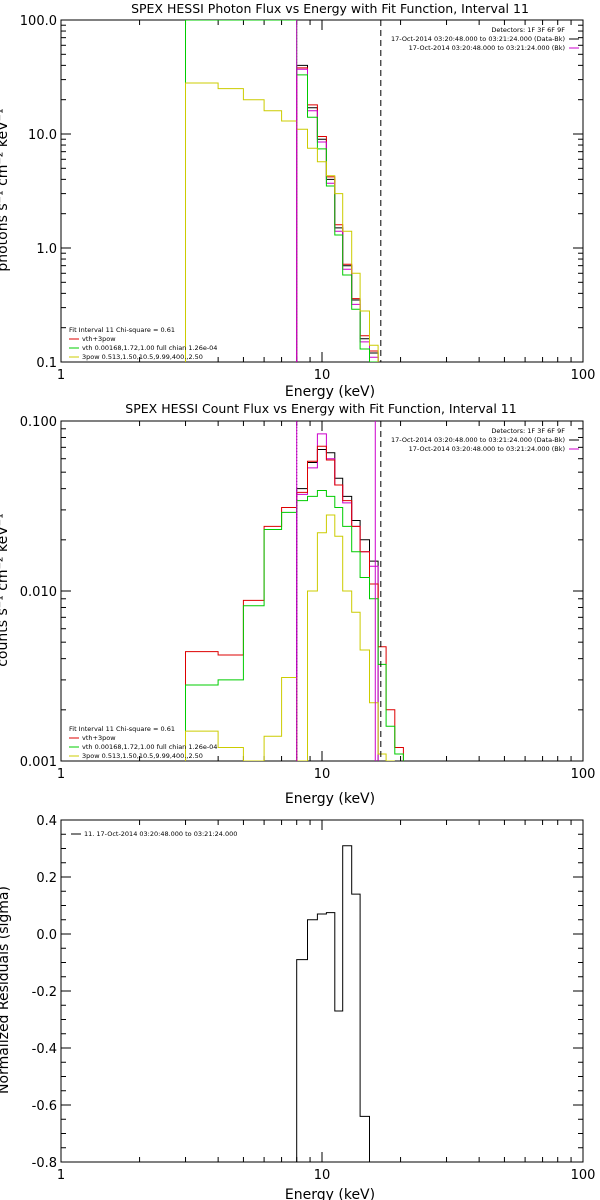 Image resolution: width=600 pixels, height=1200 pixels. Describe the element at coordinates (46, 249) in the screenshot. I see `photon-y-tick-label: 1.0` at that location.